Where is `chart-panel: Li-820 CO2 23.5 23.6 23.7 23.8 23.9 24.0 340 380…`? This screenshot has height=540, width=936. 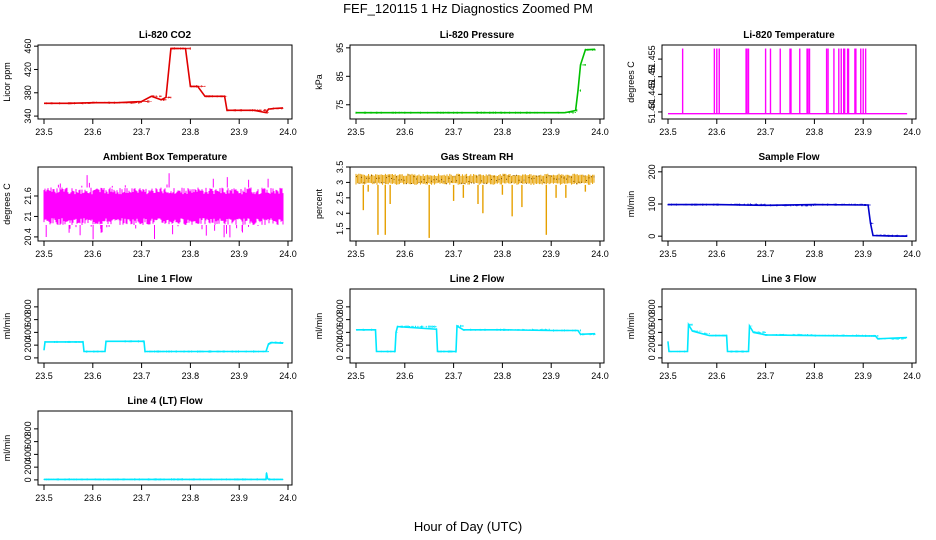
chart-panel: Li-820 CO2 23.5 23.6 23.7 23.8 23.9 24.0 340 380… is located at coordinates (149, 83).